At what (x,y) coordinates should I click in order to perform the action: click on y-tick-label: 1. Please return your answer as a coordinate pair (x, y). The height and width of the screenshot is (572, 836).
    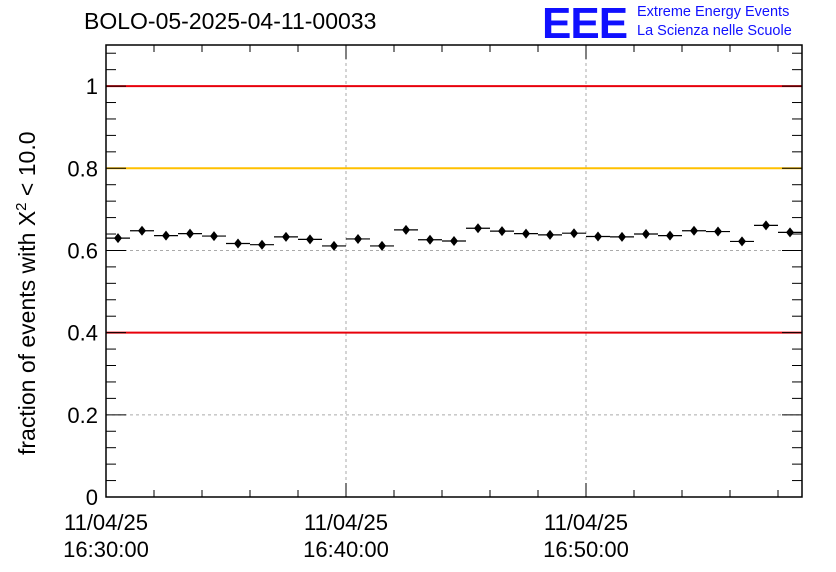
    Looking at the image, I should click on (92, 86).